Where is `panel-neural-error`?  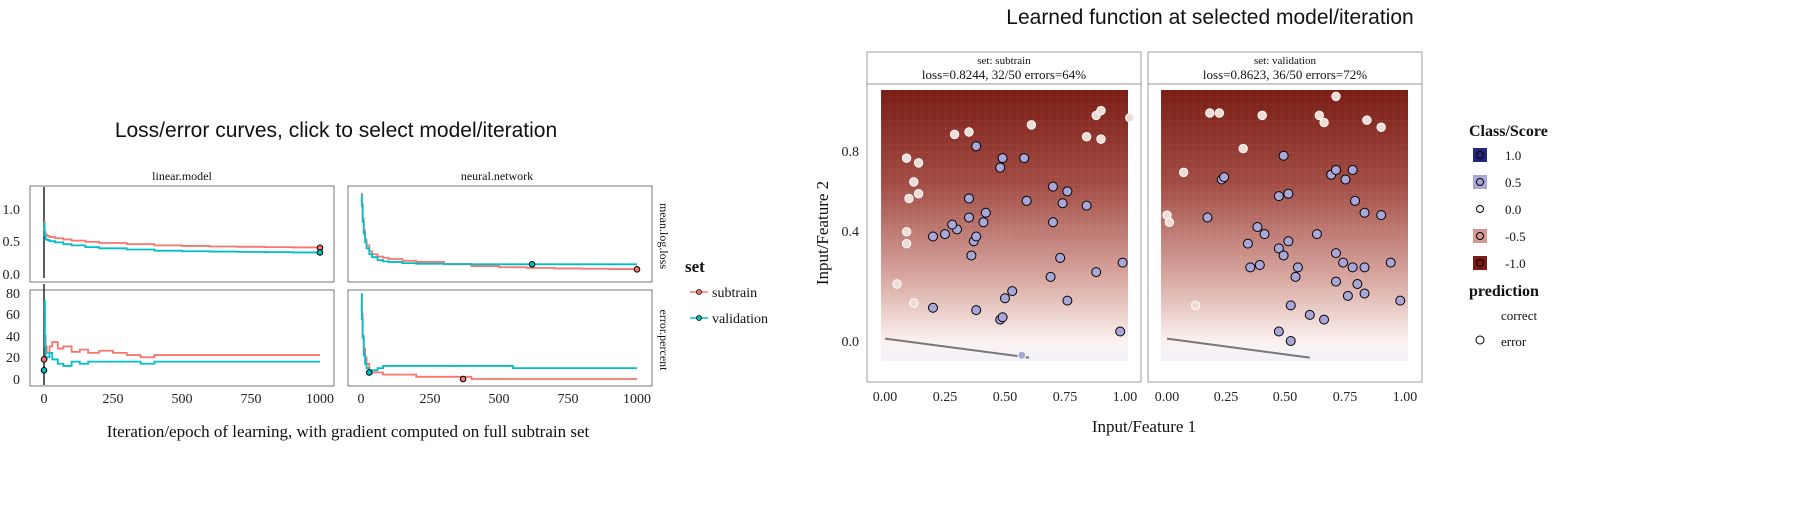
panel-neural-error is located at coordinates (500, 338).